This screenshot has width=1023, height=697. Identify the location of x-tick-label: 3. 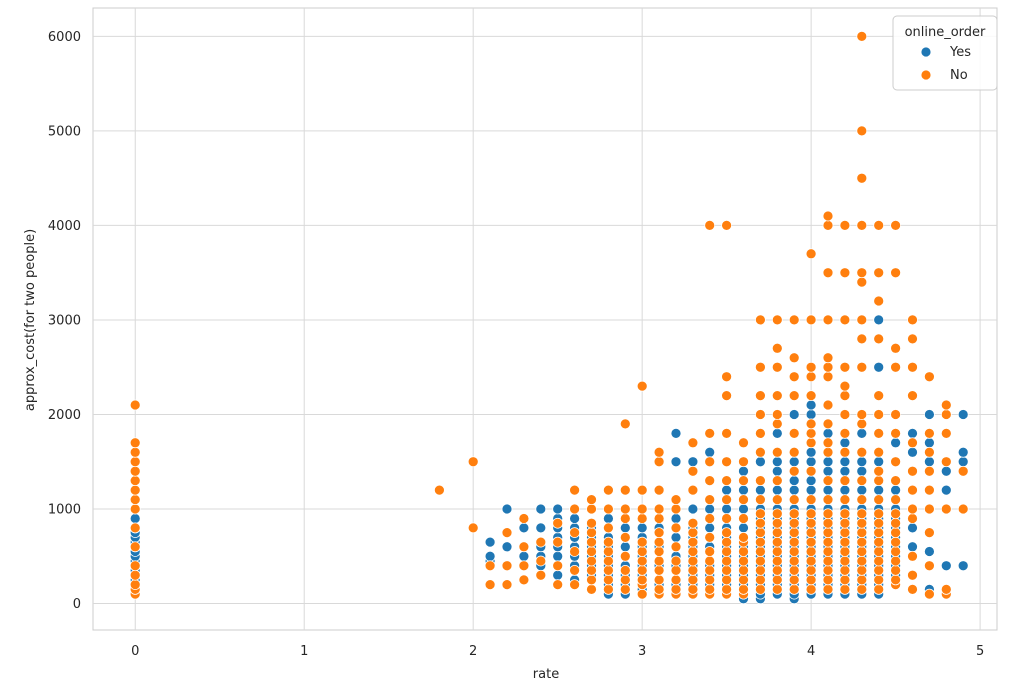
(642, 651).